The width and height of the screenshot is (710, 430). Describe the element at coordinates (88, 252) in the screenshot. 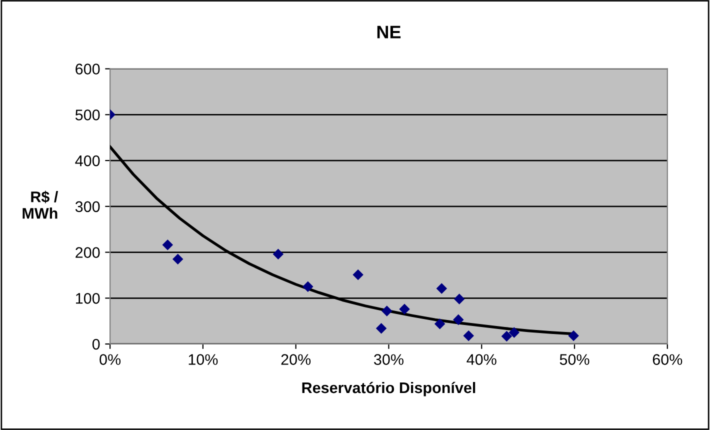

I see `y-tick-label: 200` at that location.